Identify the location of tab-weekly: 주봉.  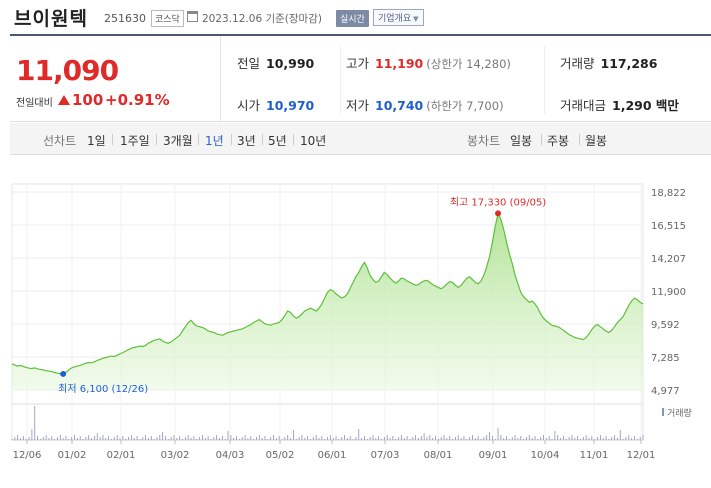
(558, 141).